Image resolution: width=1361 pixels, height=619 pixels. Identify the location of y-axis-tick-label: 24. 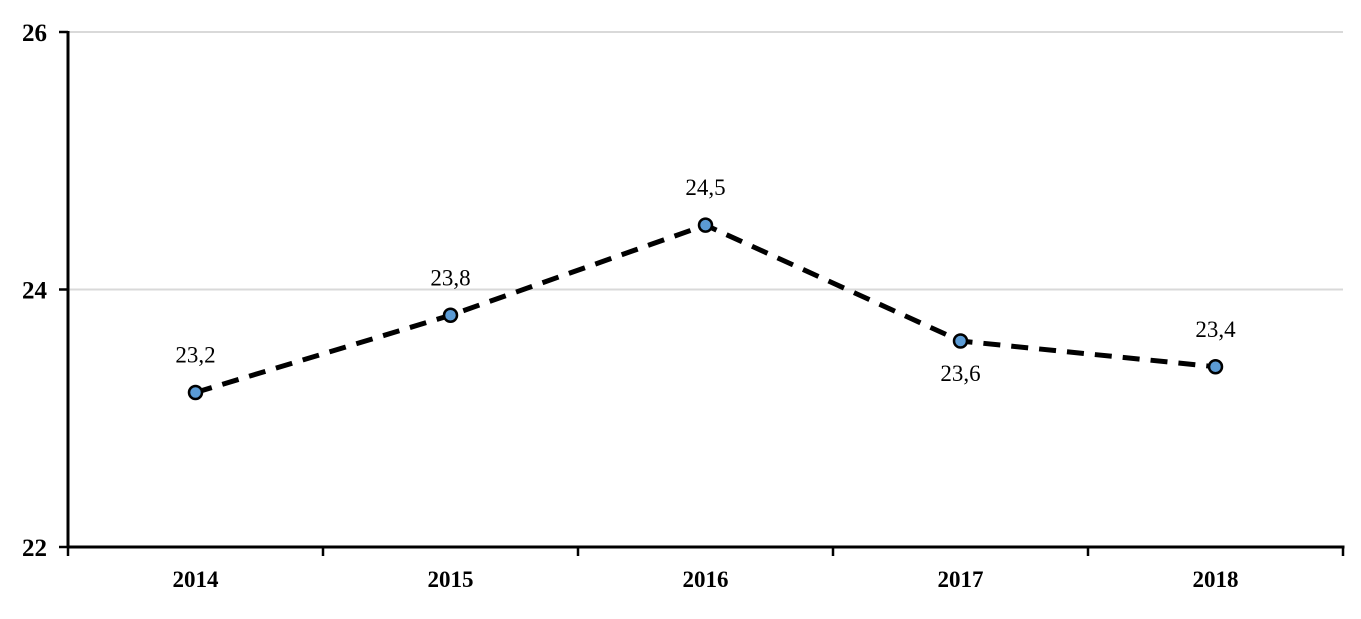
(35, 291).